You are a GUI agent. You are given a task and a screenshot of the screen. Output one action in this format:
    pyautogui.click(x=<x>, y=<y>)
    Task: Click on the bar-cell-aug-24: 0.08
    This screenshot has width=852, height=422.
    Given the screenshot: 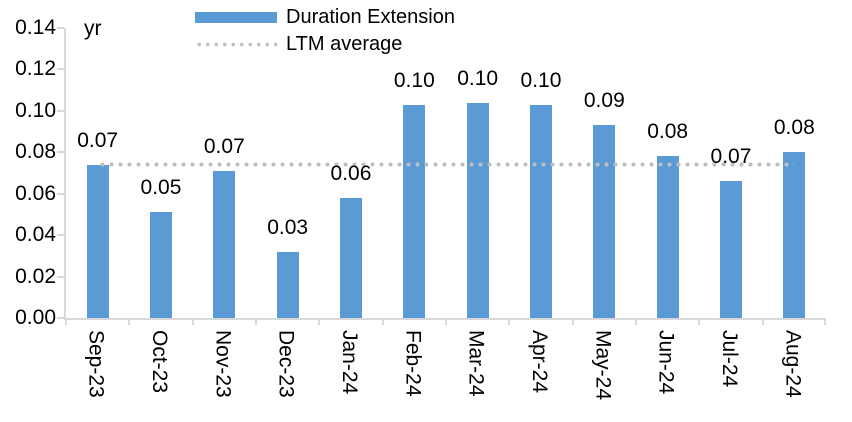 What is the action you would take?
    pyautogui.click(x=794, y=173)
    